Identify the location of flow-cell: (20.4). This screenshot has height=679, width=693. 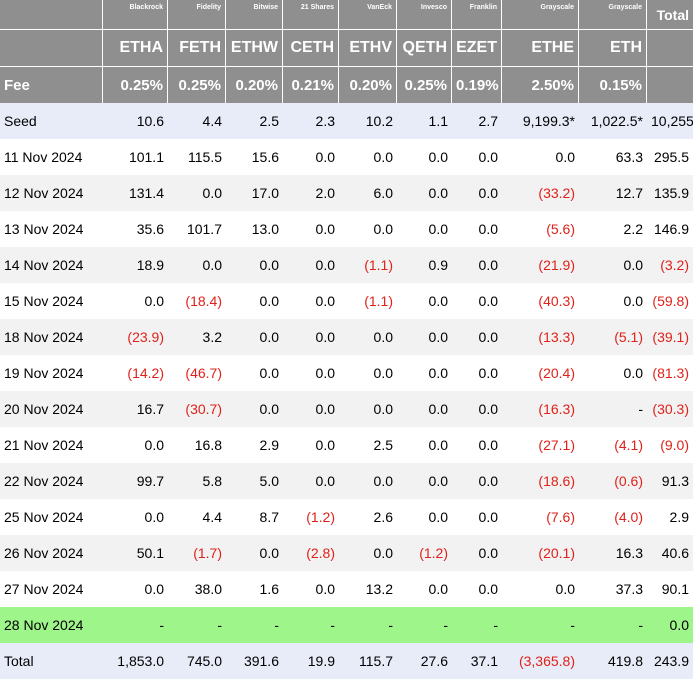
(540, 373).